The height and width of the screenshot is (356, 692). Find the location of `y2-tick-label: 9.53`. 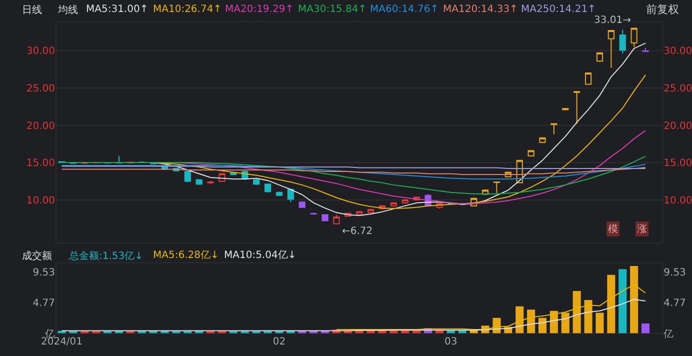

y2-tick-label: 9.53 is located at coordinates (675, 273).